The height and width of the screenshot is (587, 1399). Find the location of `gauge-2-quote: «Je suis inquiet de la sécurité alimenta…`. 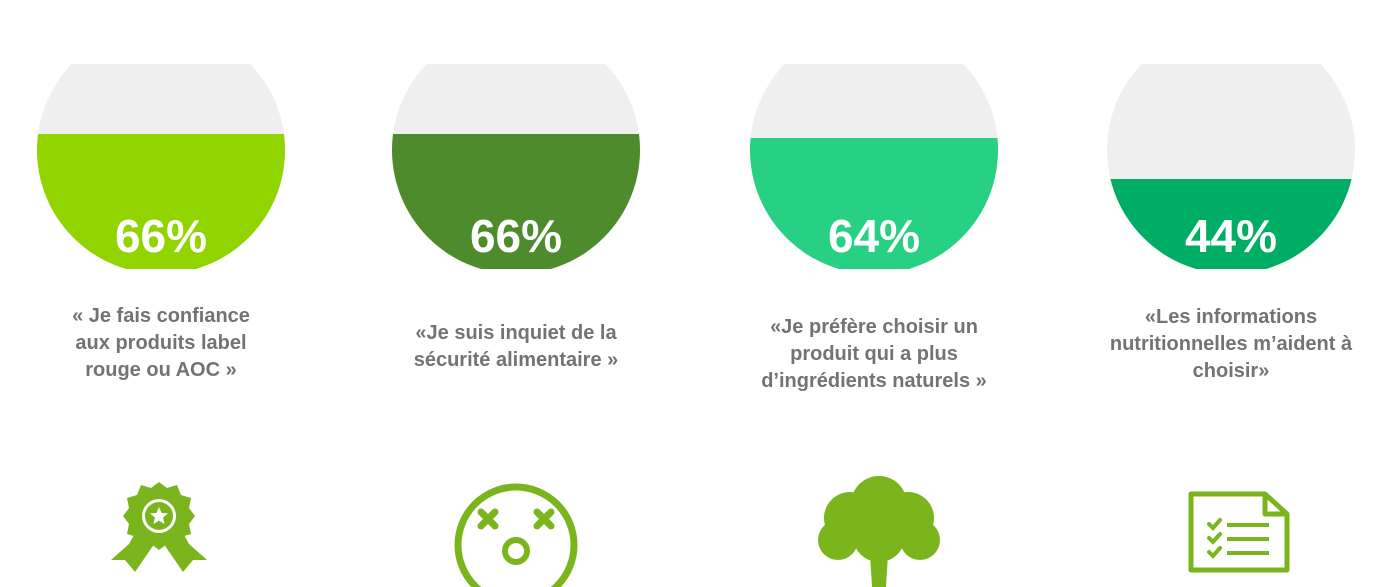

gauge-2-quote: «Je suis inquiet de la sécurité alimenta… is located at coordinates (516, 347).